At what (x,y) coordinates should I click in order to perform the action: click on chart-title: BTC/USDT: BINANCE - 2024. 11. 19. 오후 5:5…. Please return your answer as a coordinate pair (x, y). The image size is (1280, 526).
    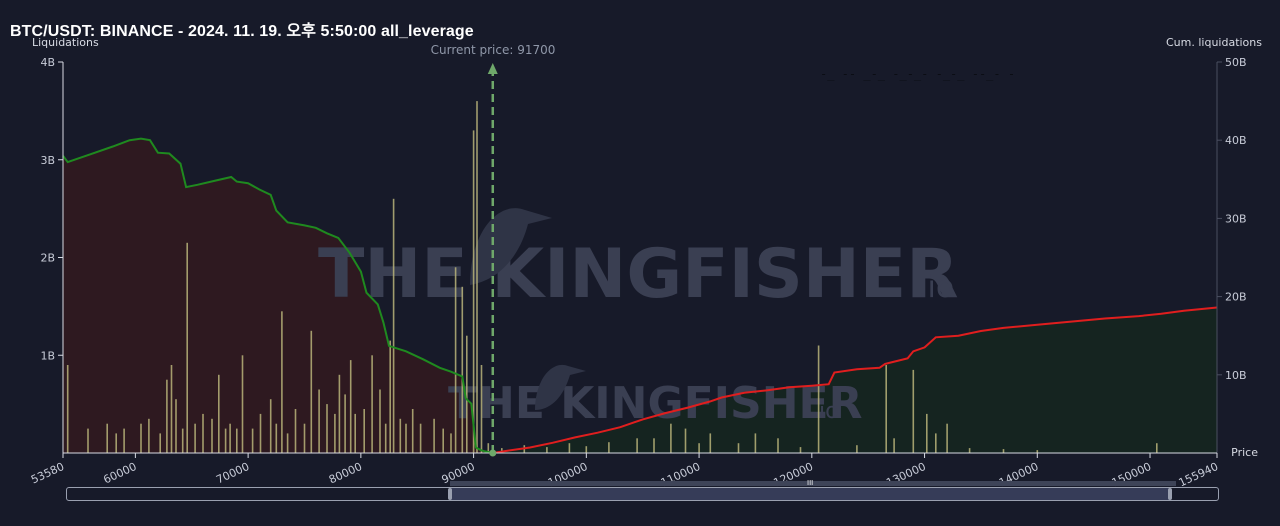
    Looking at the image, I should click on (242, 31).